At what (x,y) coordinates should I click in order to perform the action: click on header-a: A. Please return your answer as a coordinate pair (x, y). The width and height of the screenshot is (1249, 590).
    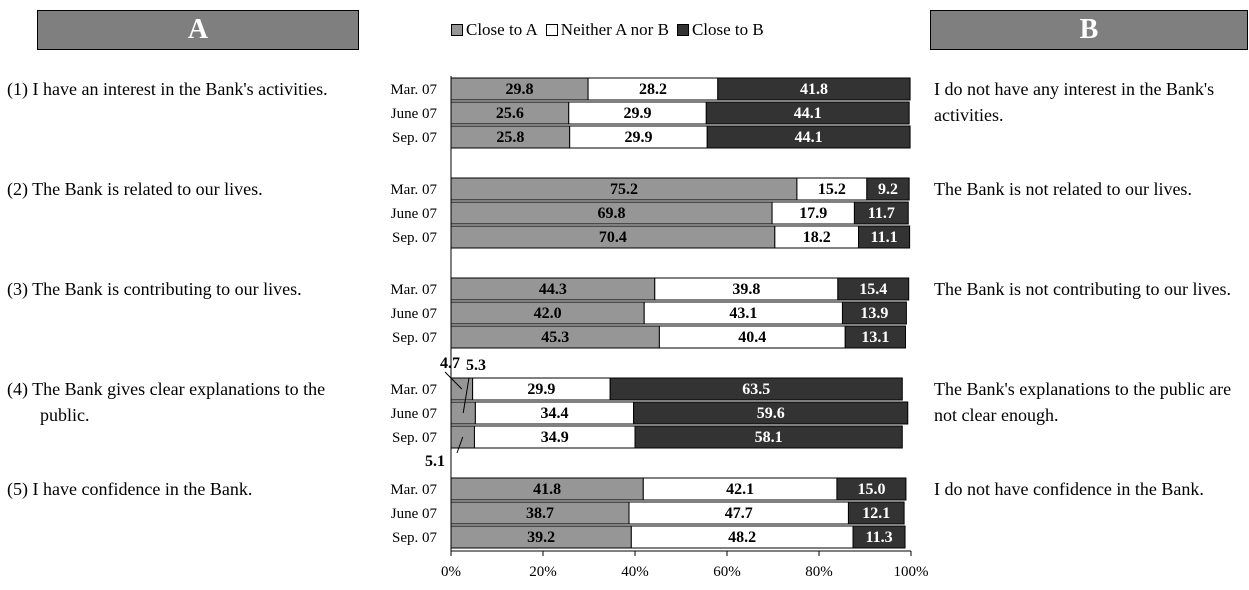
    Looking at the image, I should click on (198, 30).